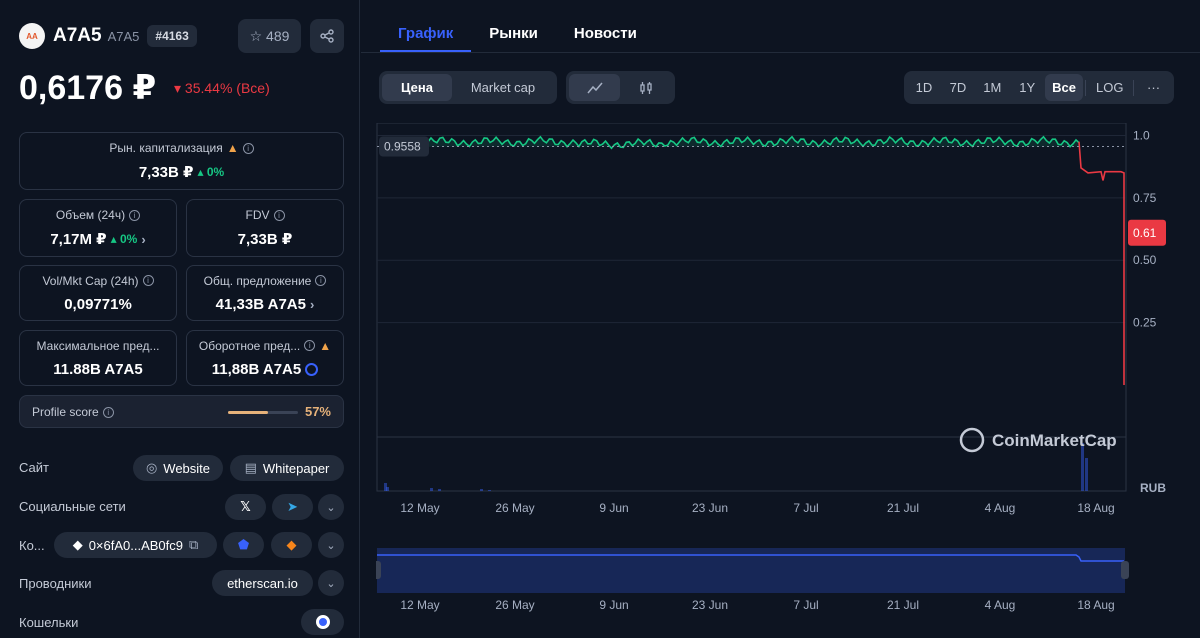 Image resolution: width=1200 pixels, height=638 pixels. Describe the element at coordinates (992, 87) in the screenshot. I see `range-1m: 1M` at that location.